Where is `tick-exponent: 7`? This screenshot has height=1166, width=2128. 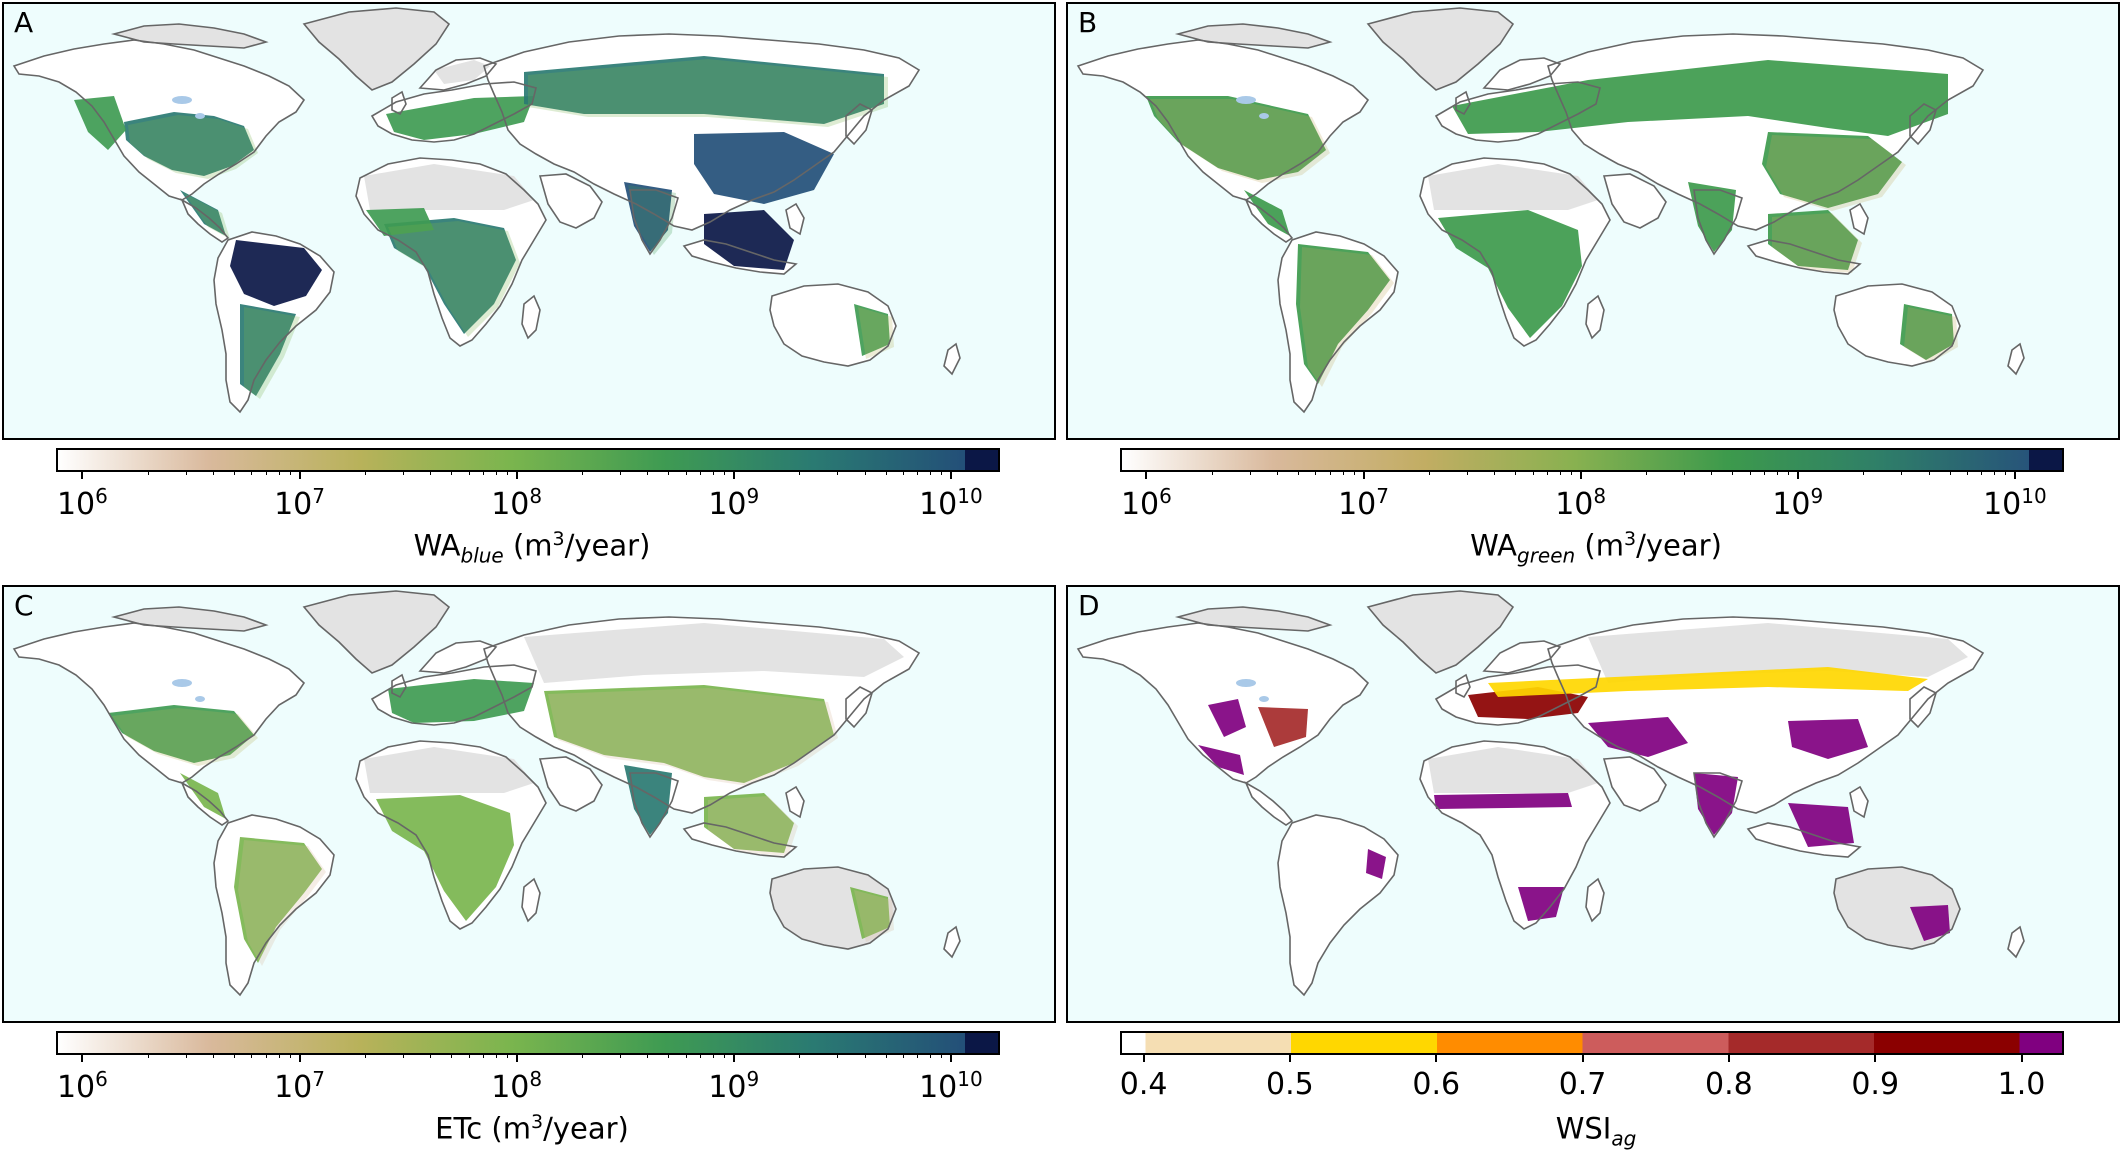 tick-exponent: 7 is located at coordinates (1383, 496).